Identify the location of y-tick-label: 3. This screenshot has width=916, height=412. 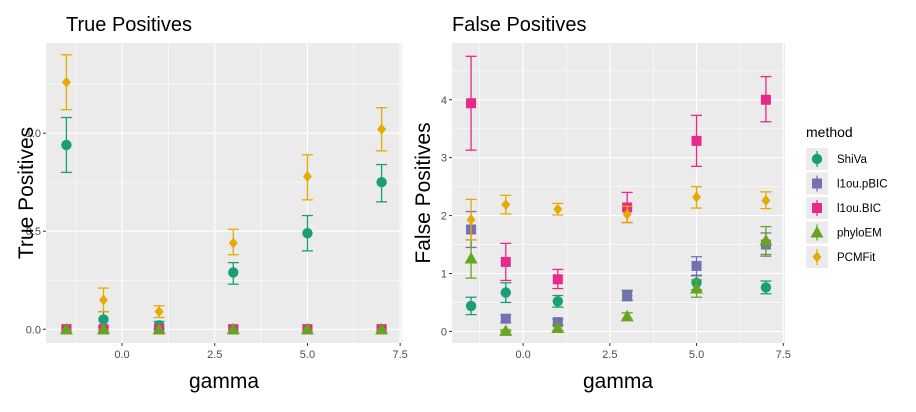
(444, 159).